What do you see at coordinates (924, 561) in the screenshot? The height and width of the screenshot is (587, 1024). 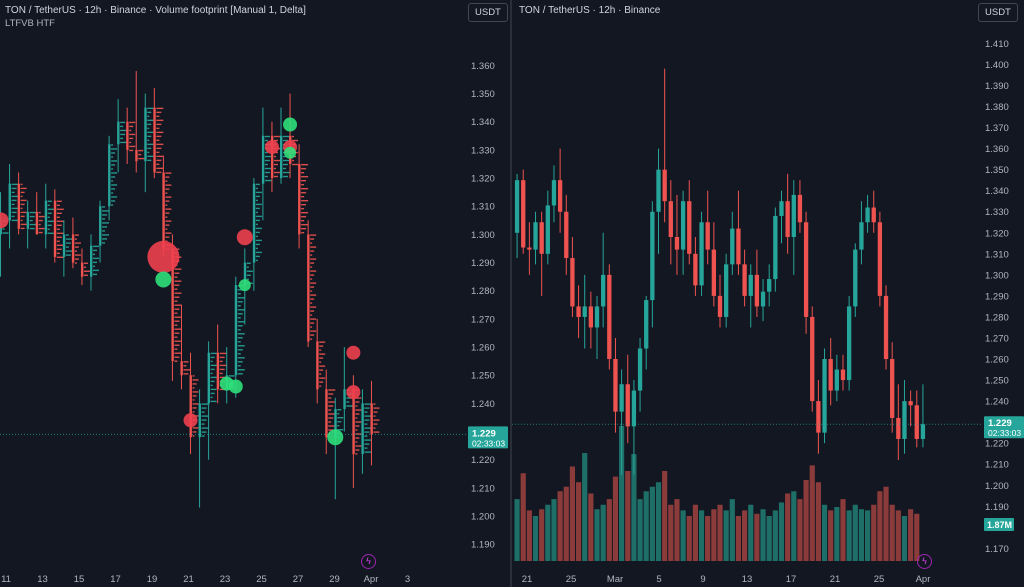 I see `right-alert-lightning-icon: ϟ` at bounding box center [924, 561].